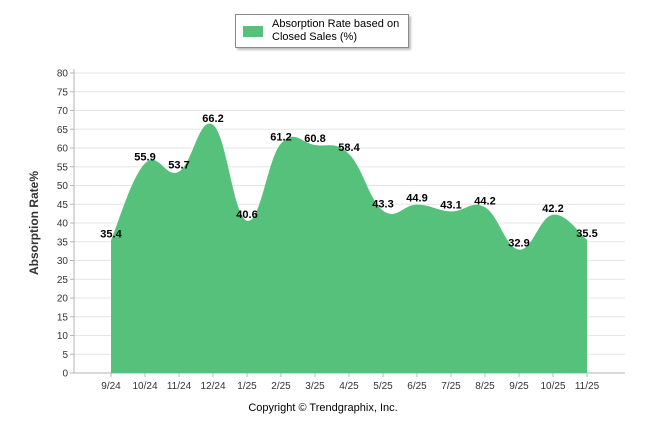 The width and height of the screenshot is (646, 434). What do you see at coordinates (63, 130) in the screenshot?
I see `y-tick-label: 65` at bounding box center [63, 130].